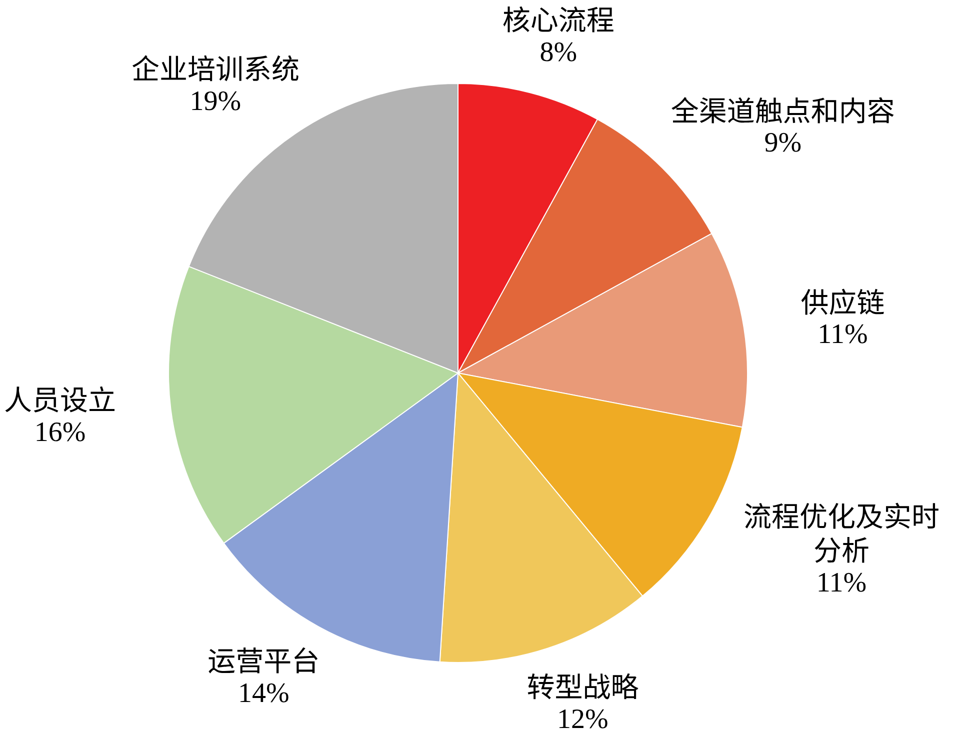  What do you see at coordinates (264, 660) in the screenshot?
I see `slice-label: 运营平台` at bounding box center [264, 660].